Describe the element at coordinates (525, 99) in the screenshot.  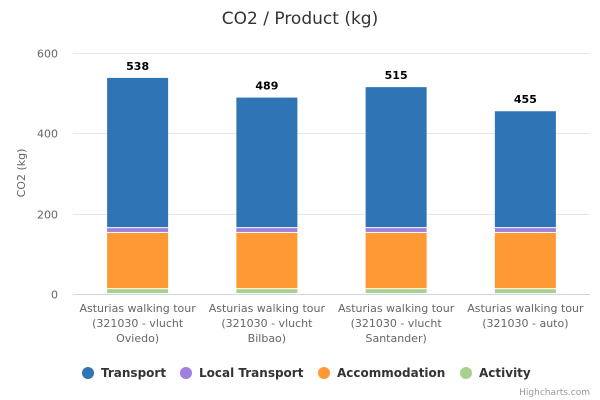
I see `data-label: 455` at that location.